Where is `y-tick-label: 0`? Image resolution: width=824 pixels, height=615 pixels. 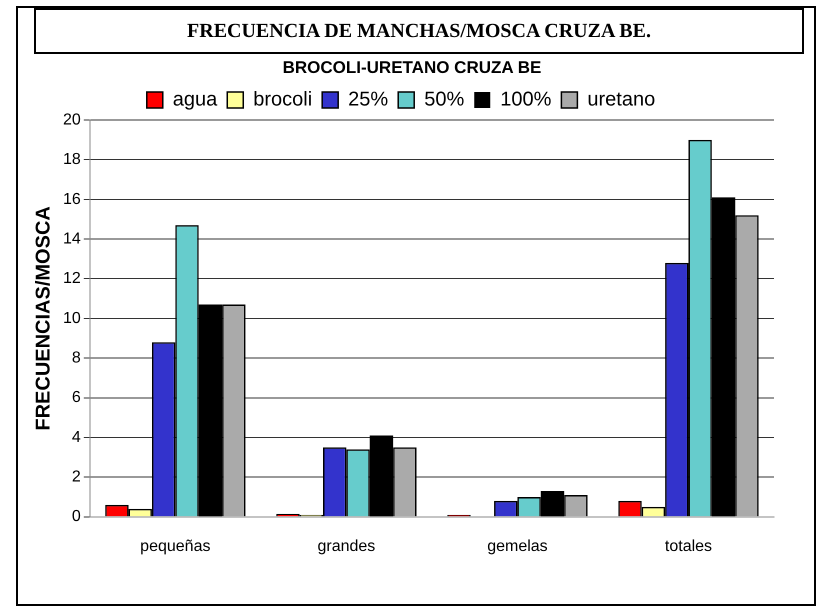
y-tick-label: 0 is located at coordinates (76, 517).